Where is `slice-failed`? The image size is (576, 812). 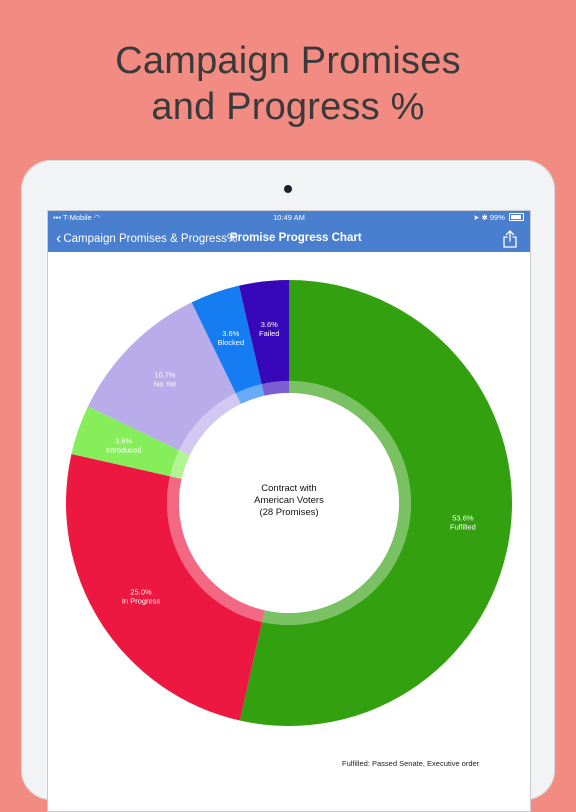 slice-failed is located at coordinates (264, 332).